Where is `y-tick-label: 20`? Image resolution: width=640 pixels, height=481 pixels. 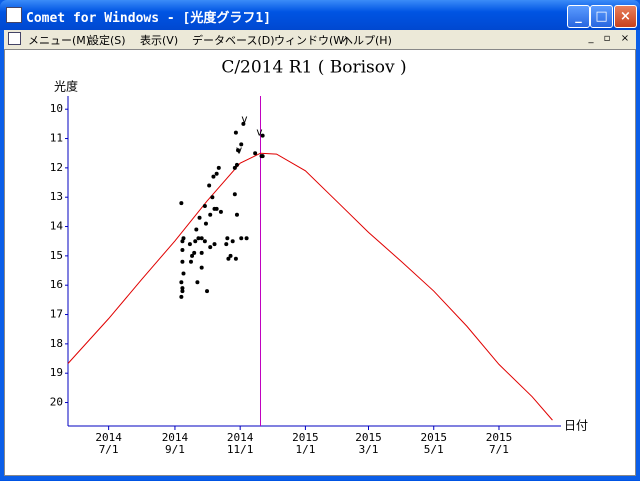
y-tick-label: 20 is located at coordinates (56, 402).